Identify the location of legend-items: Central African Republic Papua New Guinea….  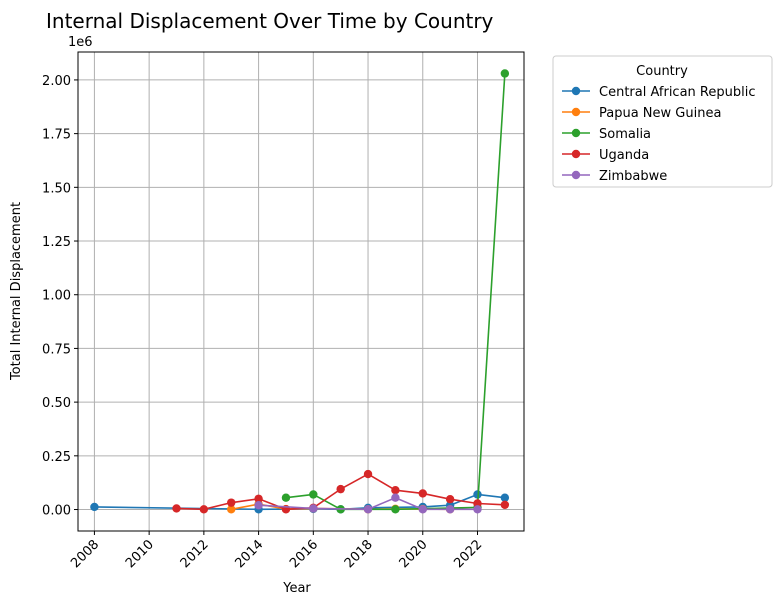
(658, 134).